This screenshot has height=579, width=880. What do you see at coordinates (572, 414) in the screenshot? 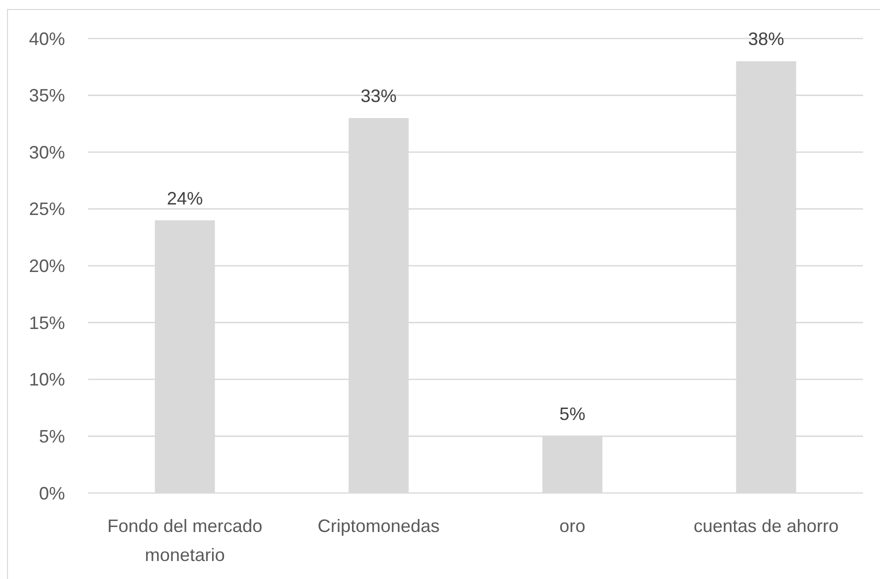
I see `data-label: 5%` at bounding box center [572, 414].